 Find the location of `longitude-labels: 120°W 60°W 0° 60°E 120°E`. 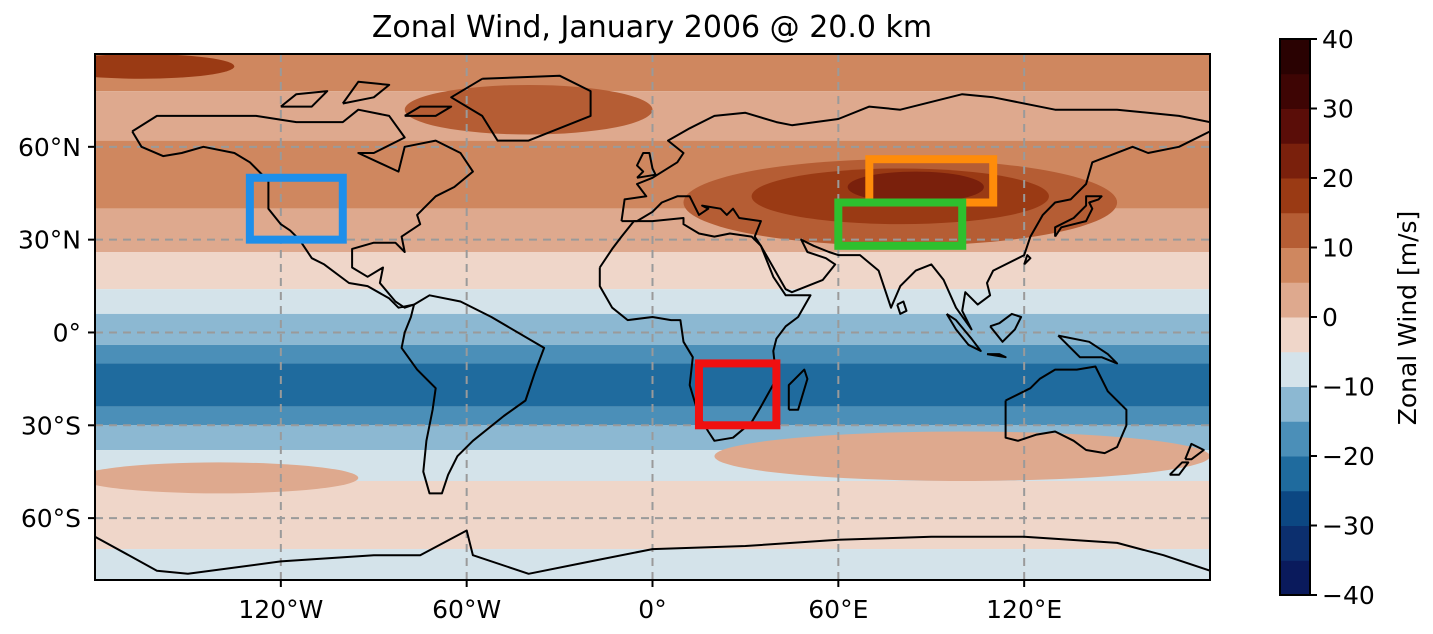

longitude-labels: 120°W 60°W 0° 60°E 120°E is located at coordinates (650, 602).